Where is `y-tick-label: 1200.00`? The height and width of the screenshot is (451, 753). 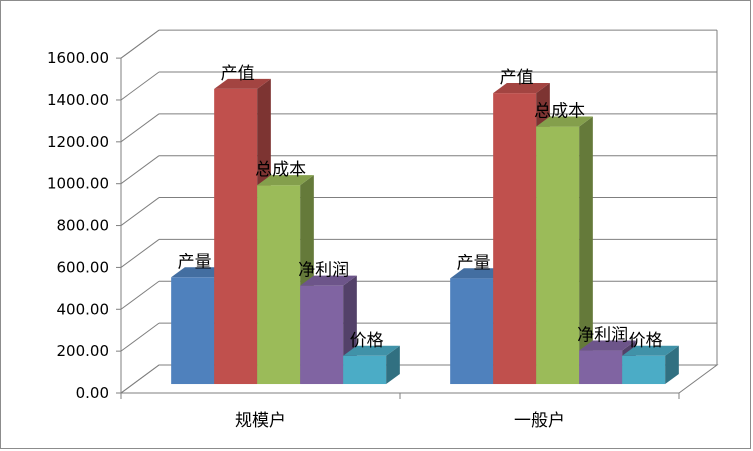 y-tick-label: 1200.00 is located at coordinates (78, 142).